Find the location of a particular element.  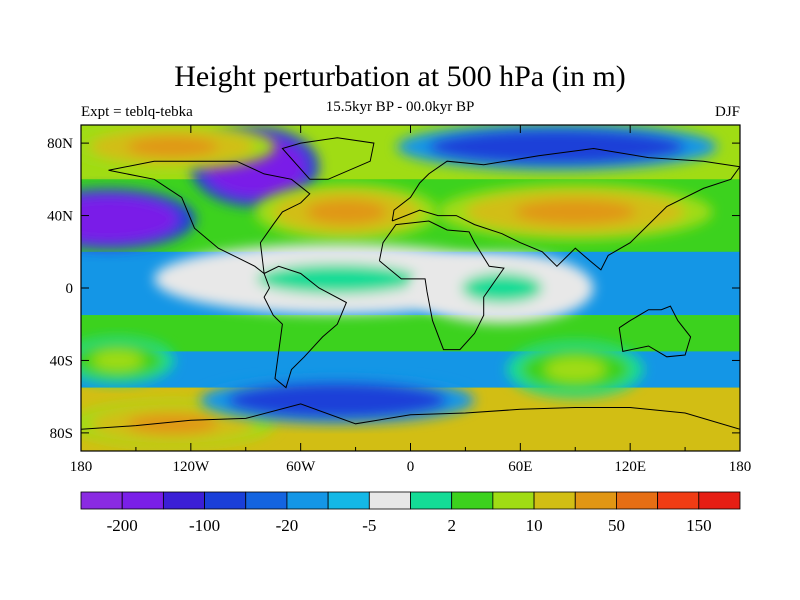

y-tick-label: 40S is located at coordinates (61, 361).